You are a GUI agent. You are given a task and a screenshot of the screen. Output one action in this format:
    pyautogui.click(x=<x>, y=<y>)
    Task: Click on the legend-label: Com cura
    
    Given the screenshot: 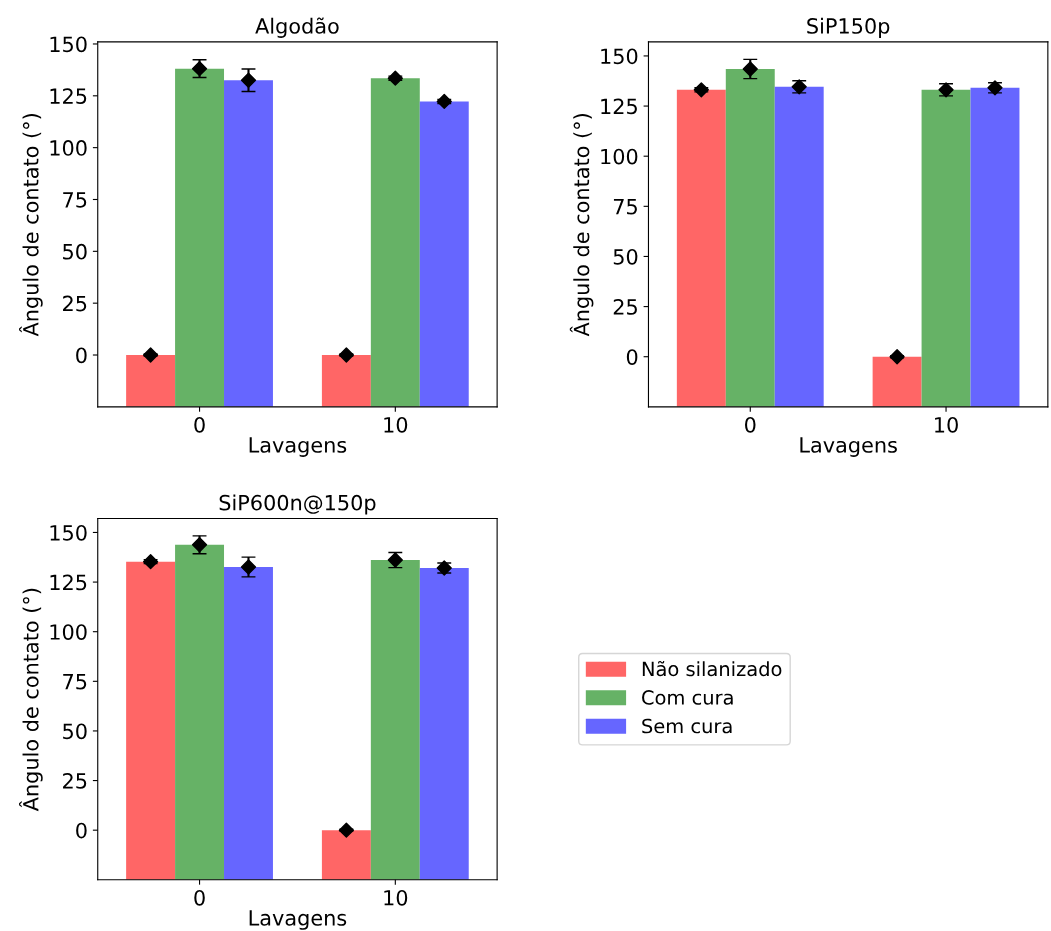 What is the action you would take?
    pyautogui.click(x=687, y=697)
    